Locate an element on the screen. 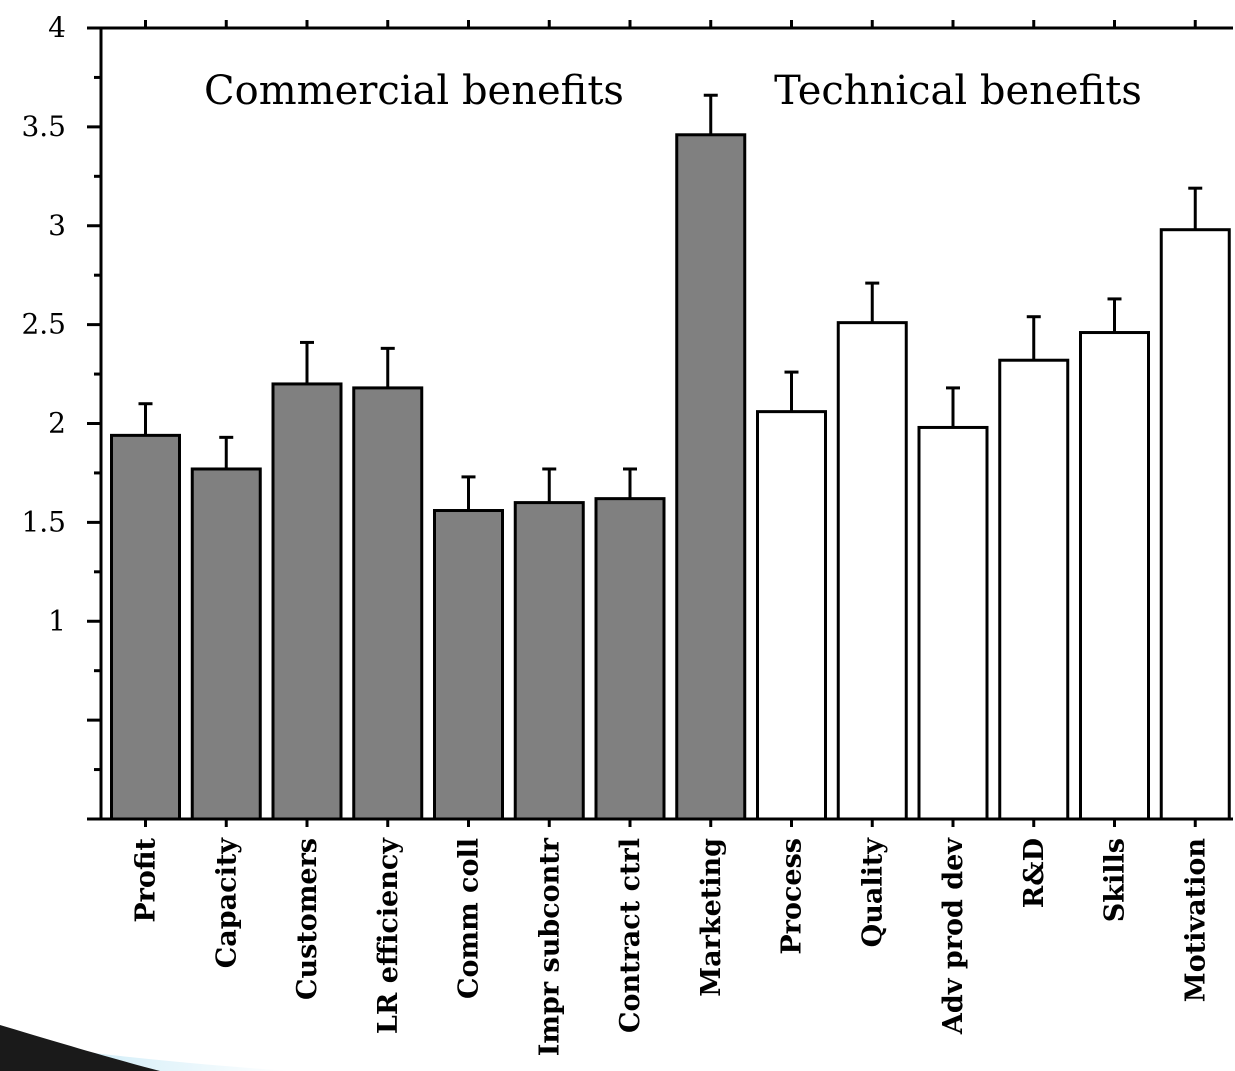  bar-contract-ctrl is located at coordinates (630, 659).